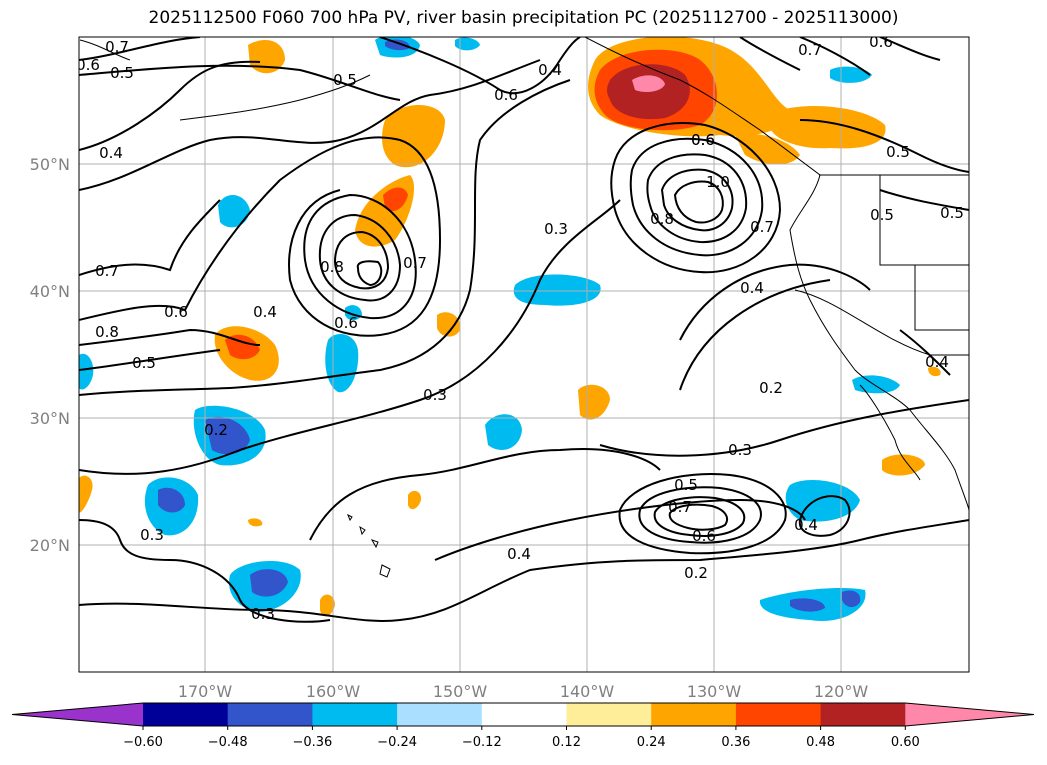 The height and width of the screenshot is (765, 1047). I want to click on lon-label: 160°W, so click(333, 691).